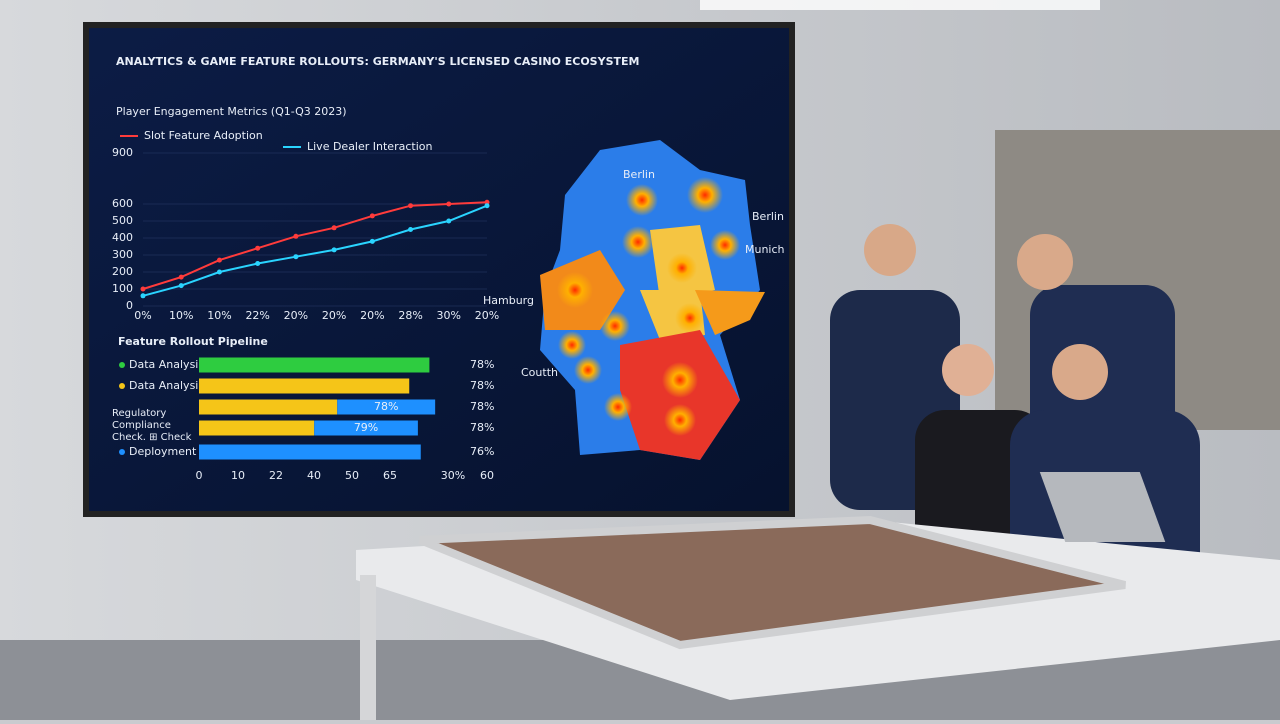  Describe the element at coordinates (508, 300) in the screenshot. I see `map-label: Hamburg` at that location.